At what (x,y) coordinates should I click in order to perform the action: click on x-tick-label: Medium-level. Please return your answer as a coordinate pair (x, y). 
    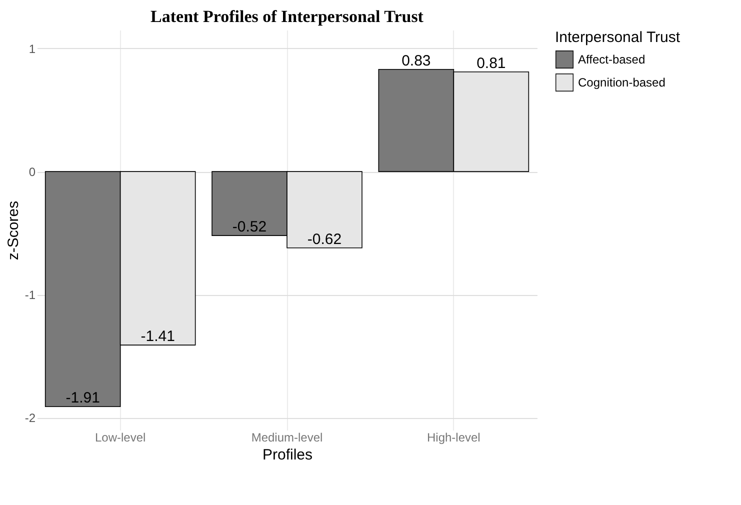
    Looking at the image, I should click on (287, 437).